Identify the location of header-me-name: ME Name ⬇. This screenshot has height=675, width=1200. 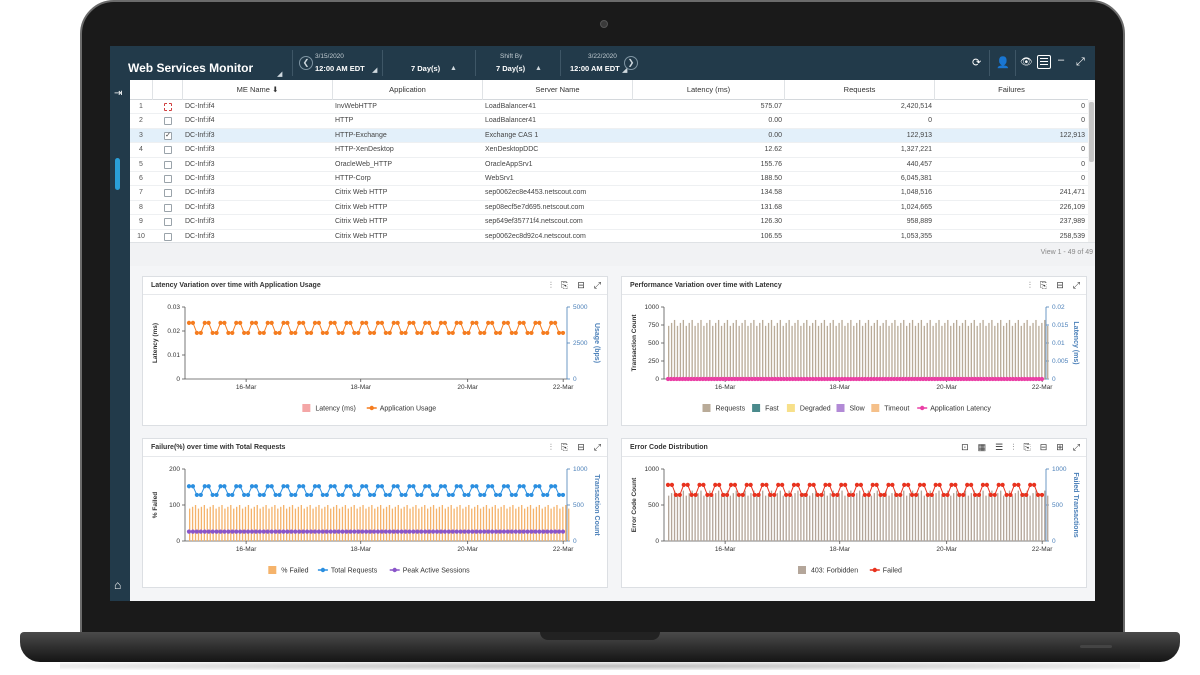
(257, 90).